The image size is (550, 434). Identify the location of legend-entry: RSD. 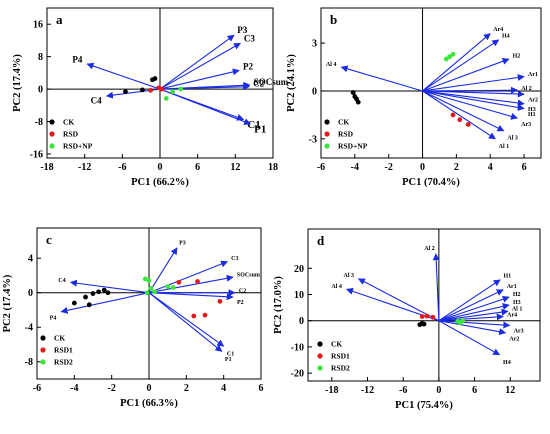
(71, 134).